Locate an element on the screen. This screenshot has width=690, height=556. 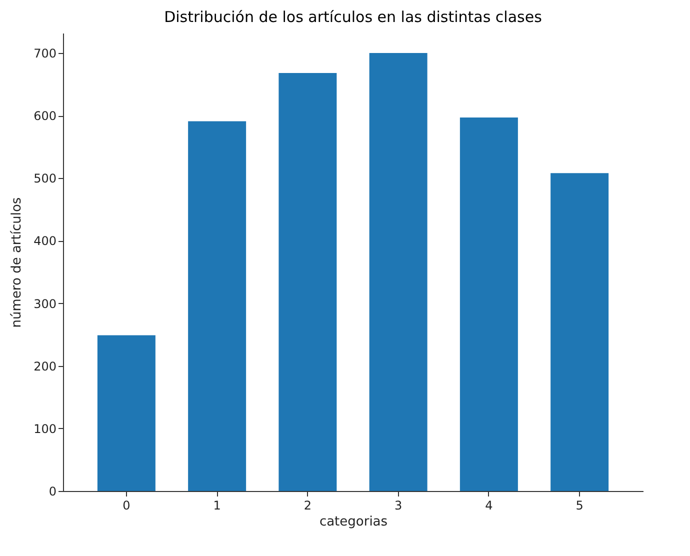
x-tick-label: 2 is located at coordinates (308, 505).